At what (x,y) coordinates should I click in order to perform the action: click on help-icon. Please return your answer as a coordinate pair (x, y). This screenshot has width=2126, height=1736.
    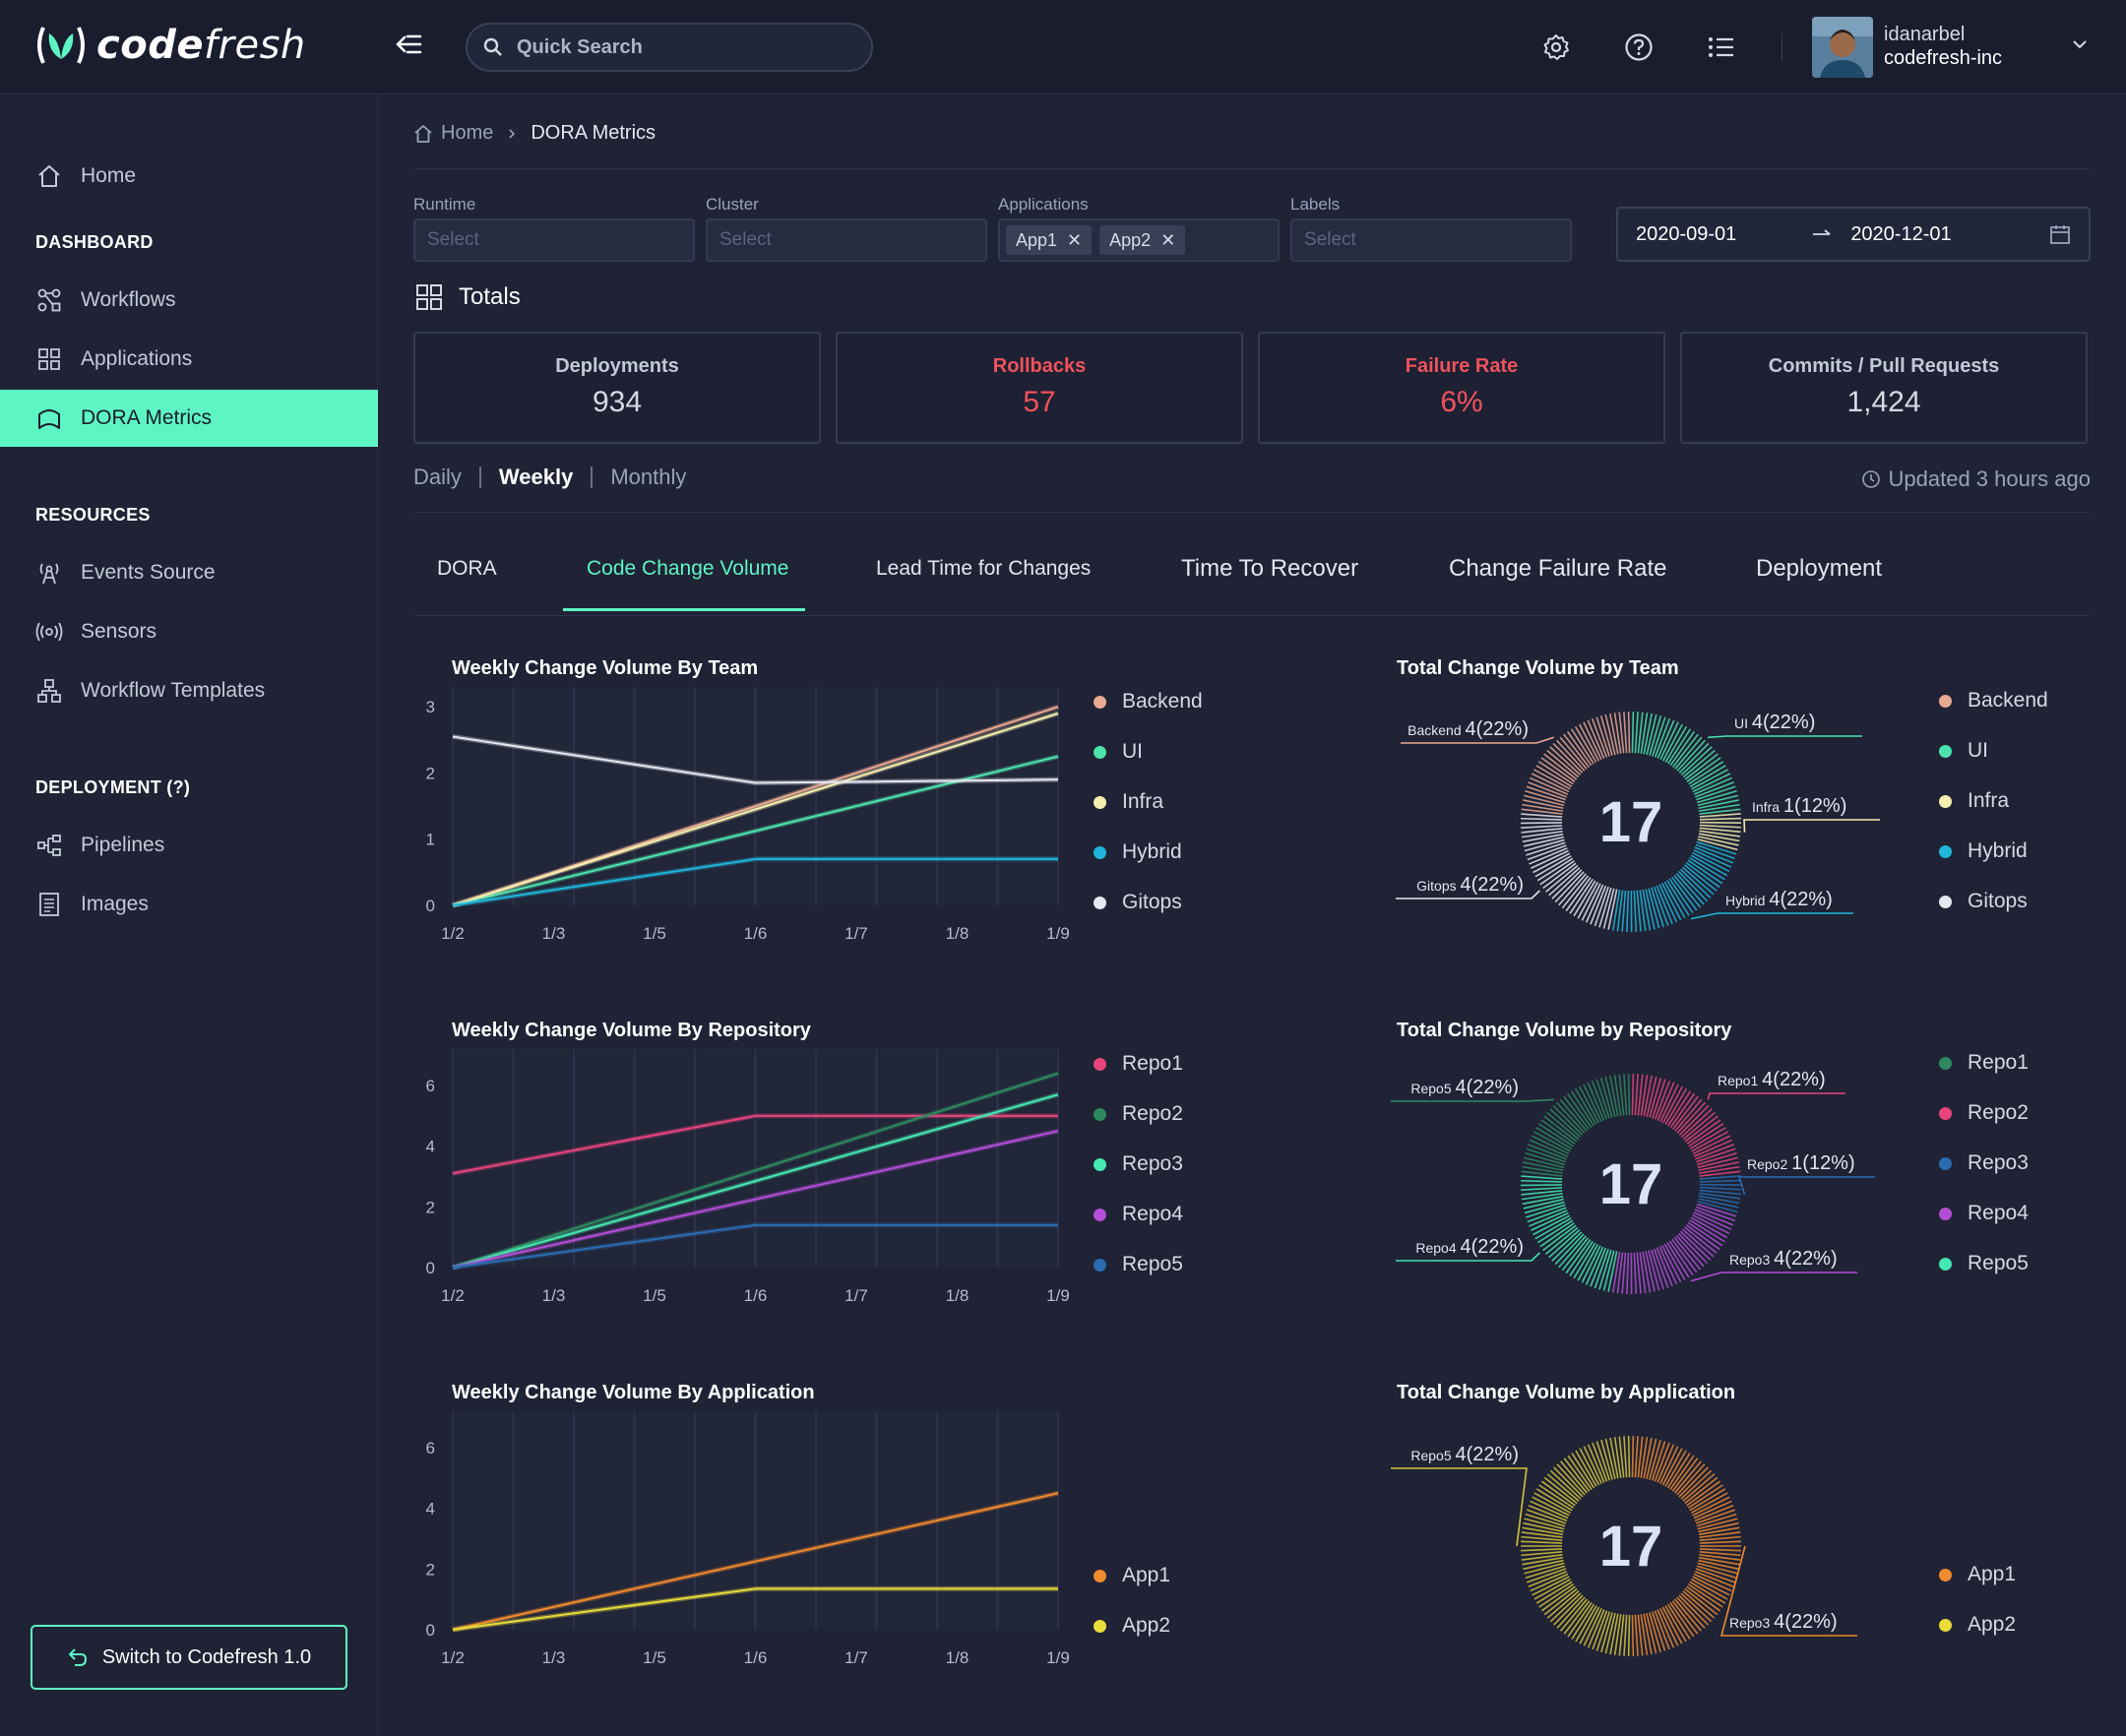
    Looking at the image, I should click on (1639, 47).